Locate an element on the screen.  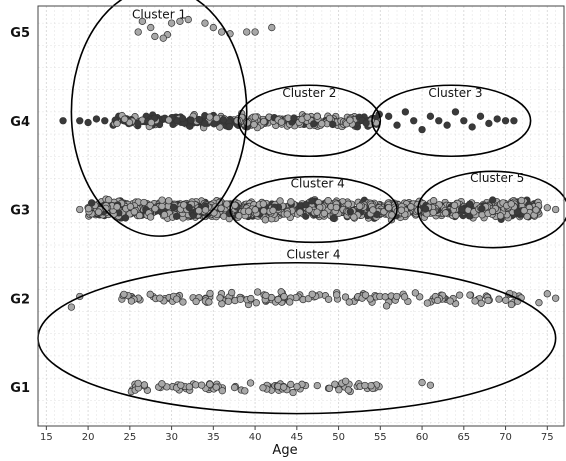
x-tick-label: 65 is located at coordinates (463, 437).